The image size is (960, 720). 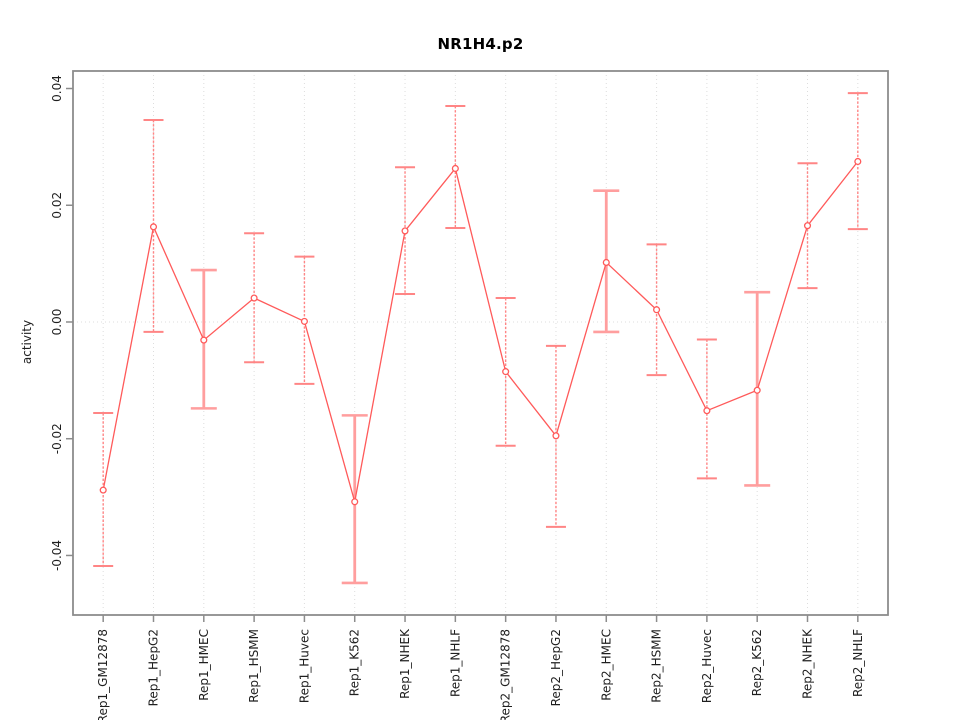 What do you see at coordinates (57, 555) in the screenshot?
I see `y-tick-label: -0.04` at bounding box center [57, 555].